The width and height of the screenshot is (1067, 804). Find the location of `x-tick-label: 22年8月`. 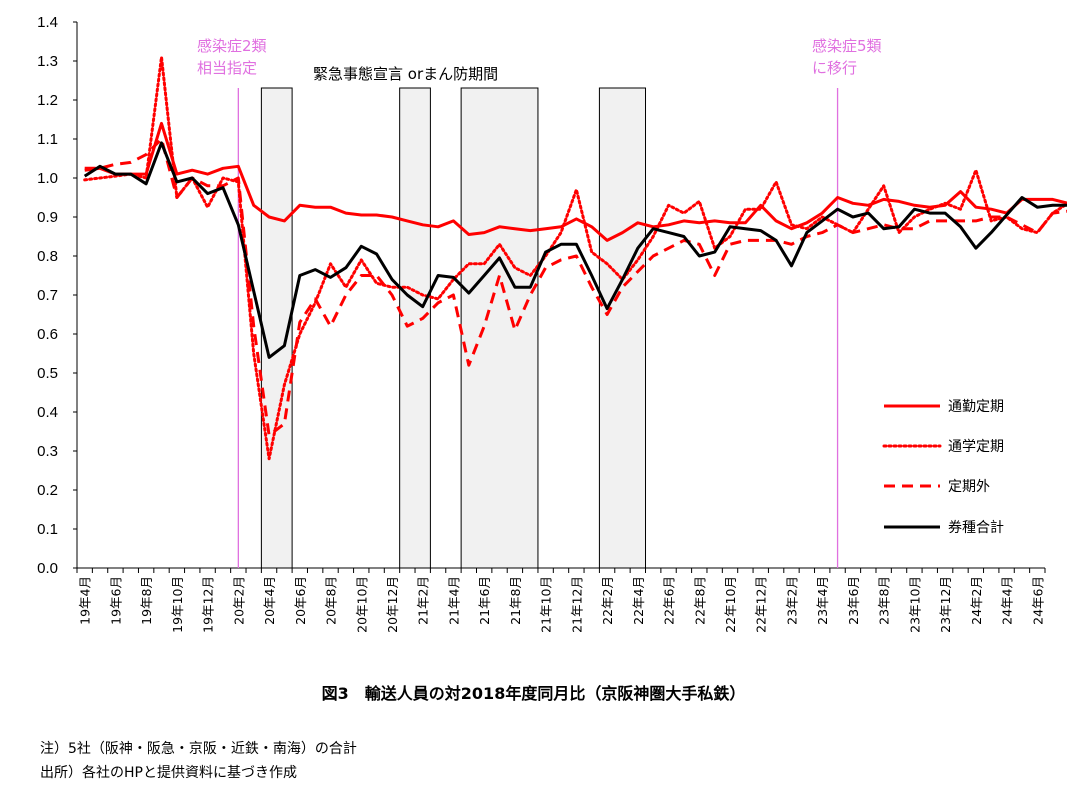

x-tick-label: 22年8月 is located at coordinates (699, 600).